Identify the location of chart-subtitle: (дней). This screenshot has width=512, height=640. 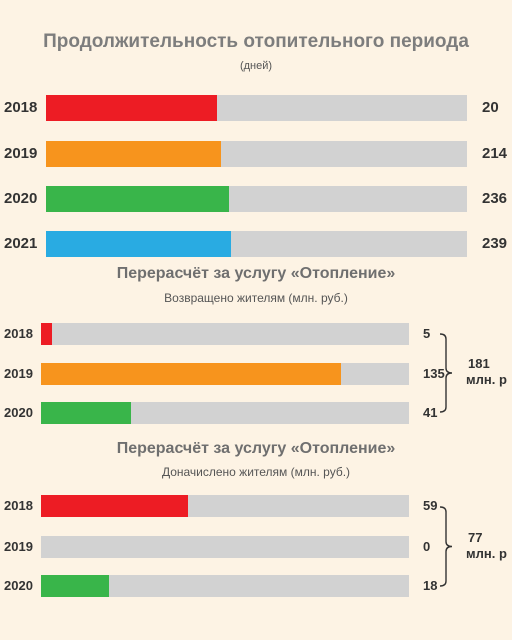
(256, 65).